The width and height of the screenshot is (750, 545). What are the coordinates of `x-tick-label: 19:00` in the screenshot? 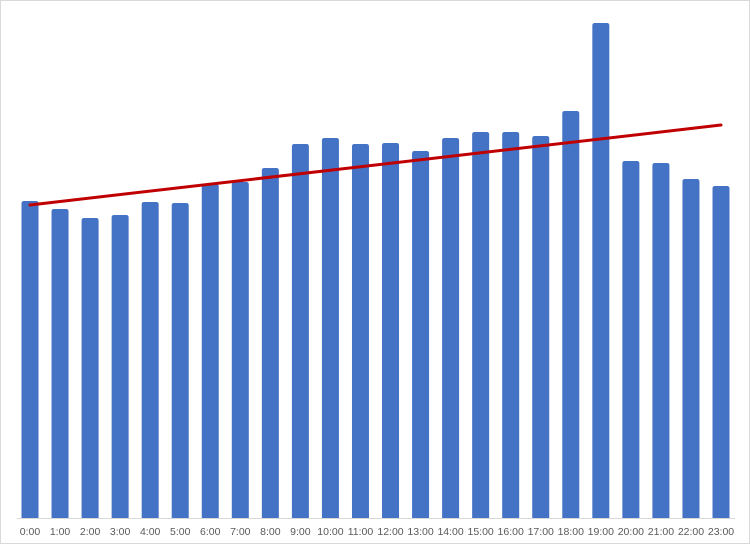 It's located at (601, 532).